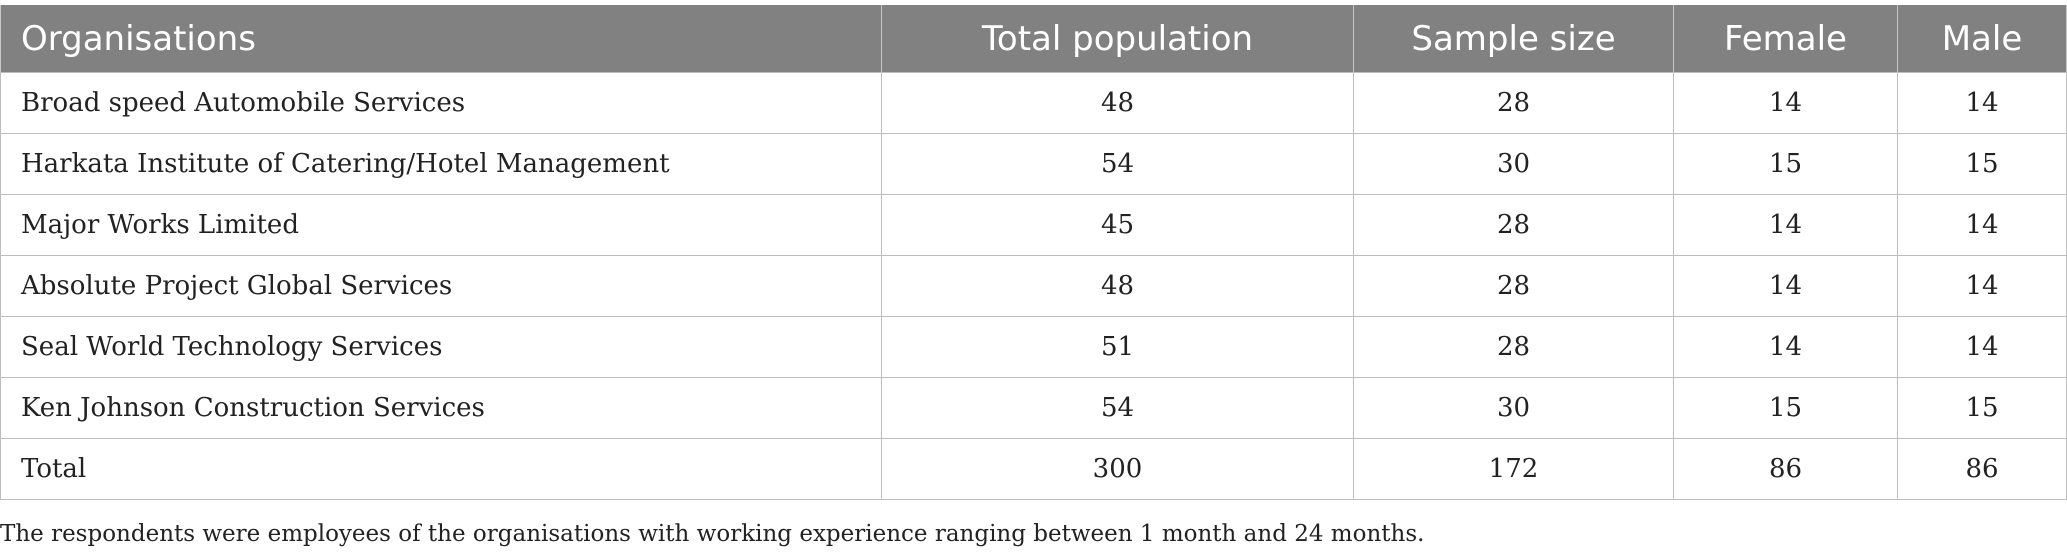  Describe the element at coordinates (1785, 39) in the screenshot. I see `header-female: Female` at that location.